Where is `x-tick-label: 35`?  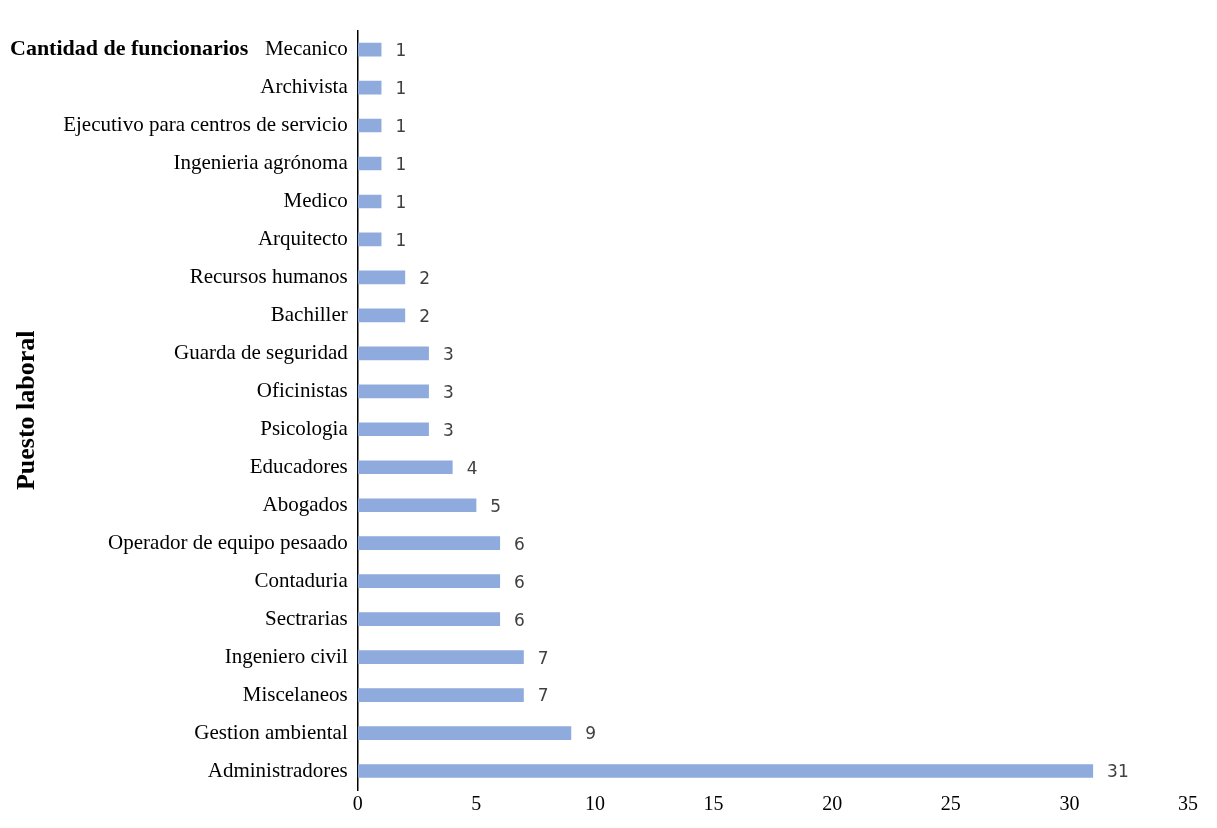 x-tick-label: 35 is located at coordinates (1188, 803).